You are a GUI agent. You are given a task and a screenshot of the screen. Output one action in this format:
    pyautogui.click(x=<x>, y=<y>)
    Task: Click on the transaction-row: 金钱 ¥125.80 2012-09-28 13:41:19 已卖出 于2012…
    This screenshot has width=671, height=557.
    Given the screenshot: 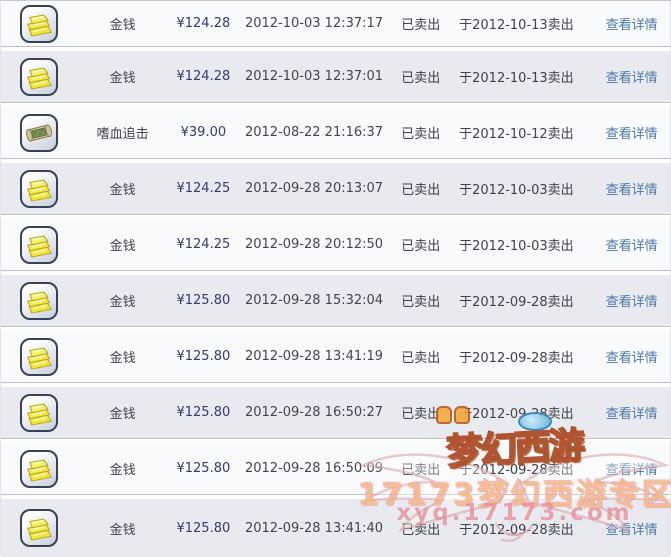 What is the action you would take?
    pyautogui.click(x=335, y=357)
    